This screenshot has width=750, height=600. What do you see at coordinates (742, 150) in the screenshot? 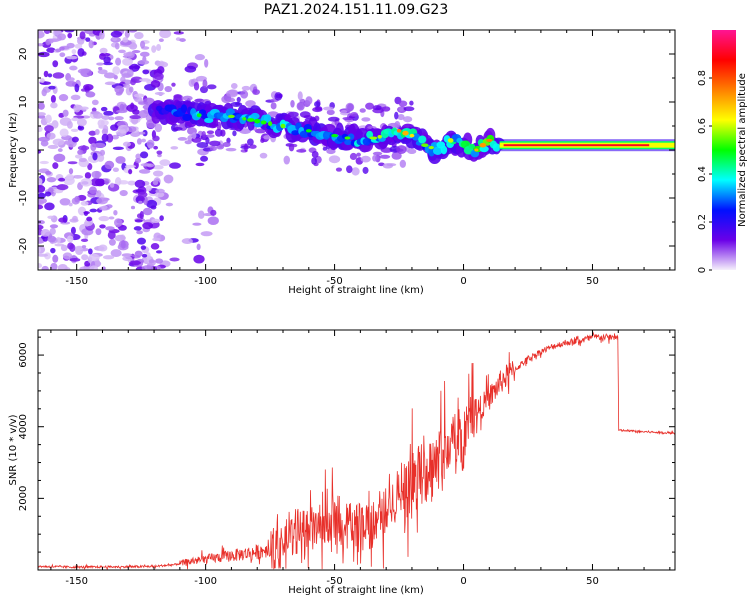
I see `colorbar-label: Normalized spectral amplitude` at bounding box center [742, 150].